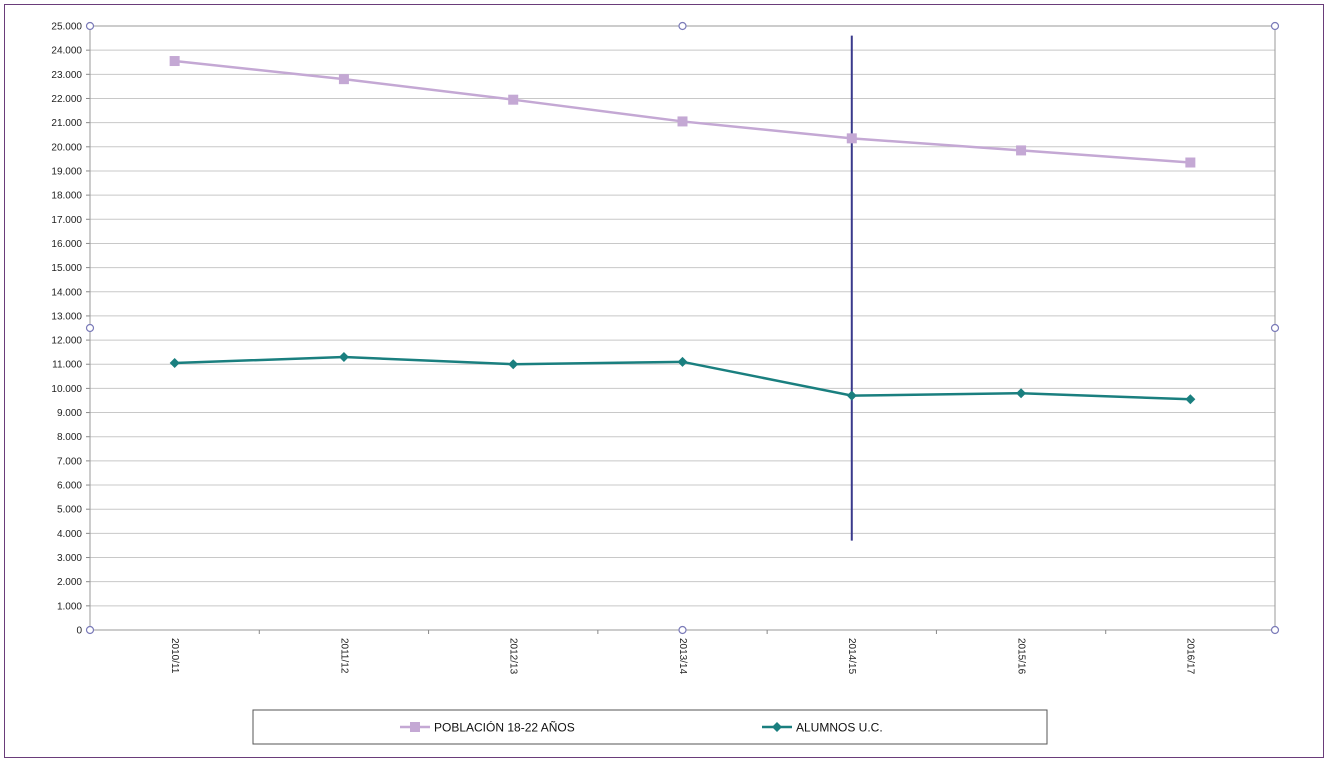 This screenshot has width=1330, height=762. What do you see at coordinates (66, 27) in the screenshot?
I see `y-tick-label: 25.000` at bounding box center [66, 27].